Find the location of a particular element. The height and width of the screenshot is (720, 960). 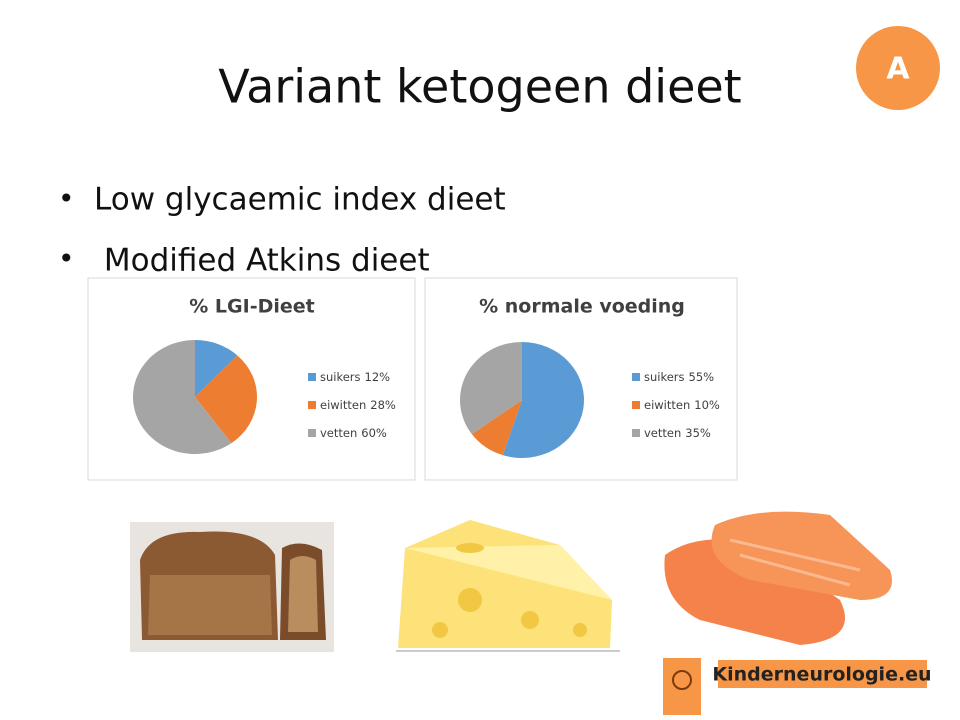

cheese-image is located at coordinates (508, 586).